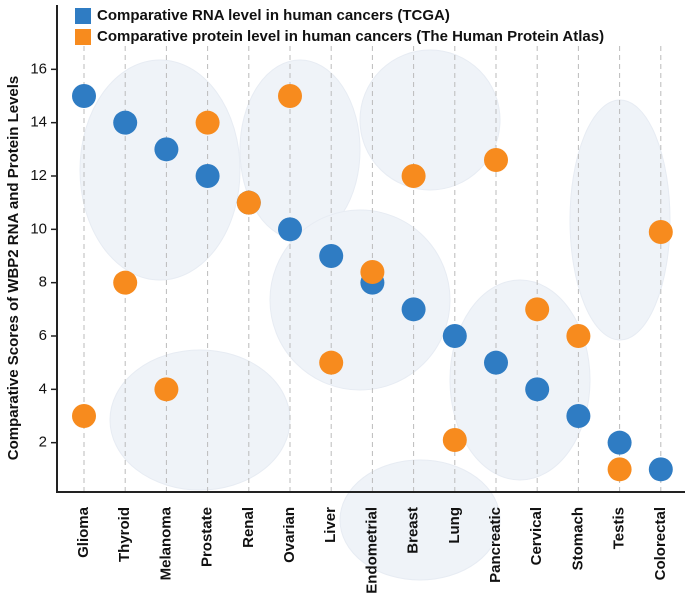 Image resolution: width=685 pixels, height=599 pixels. What do you see at coordinates (38, 175) in the screenshot?
I see `y-tick-label: 12` at bounding box center [38, 175].